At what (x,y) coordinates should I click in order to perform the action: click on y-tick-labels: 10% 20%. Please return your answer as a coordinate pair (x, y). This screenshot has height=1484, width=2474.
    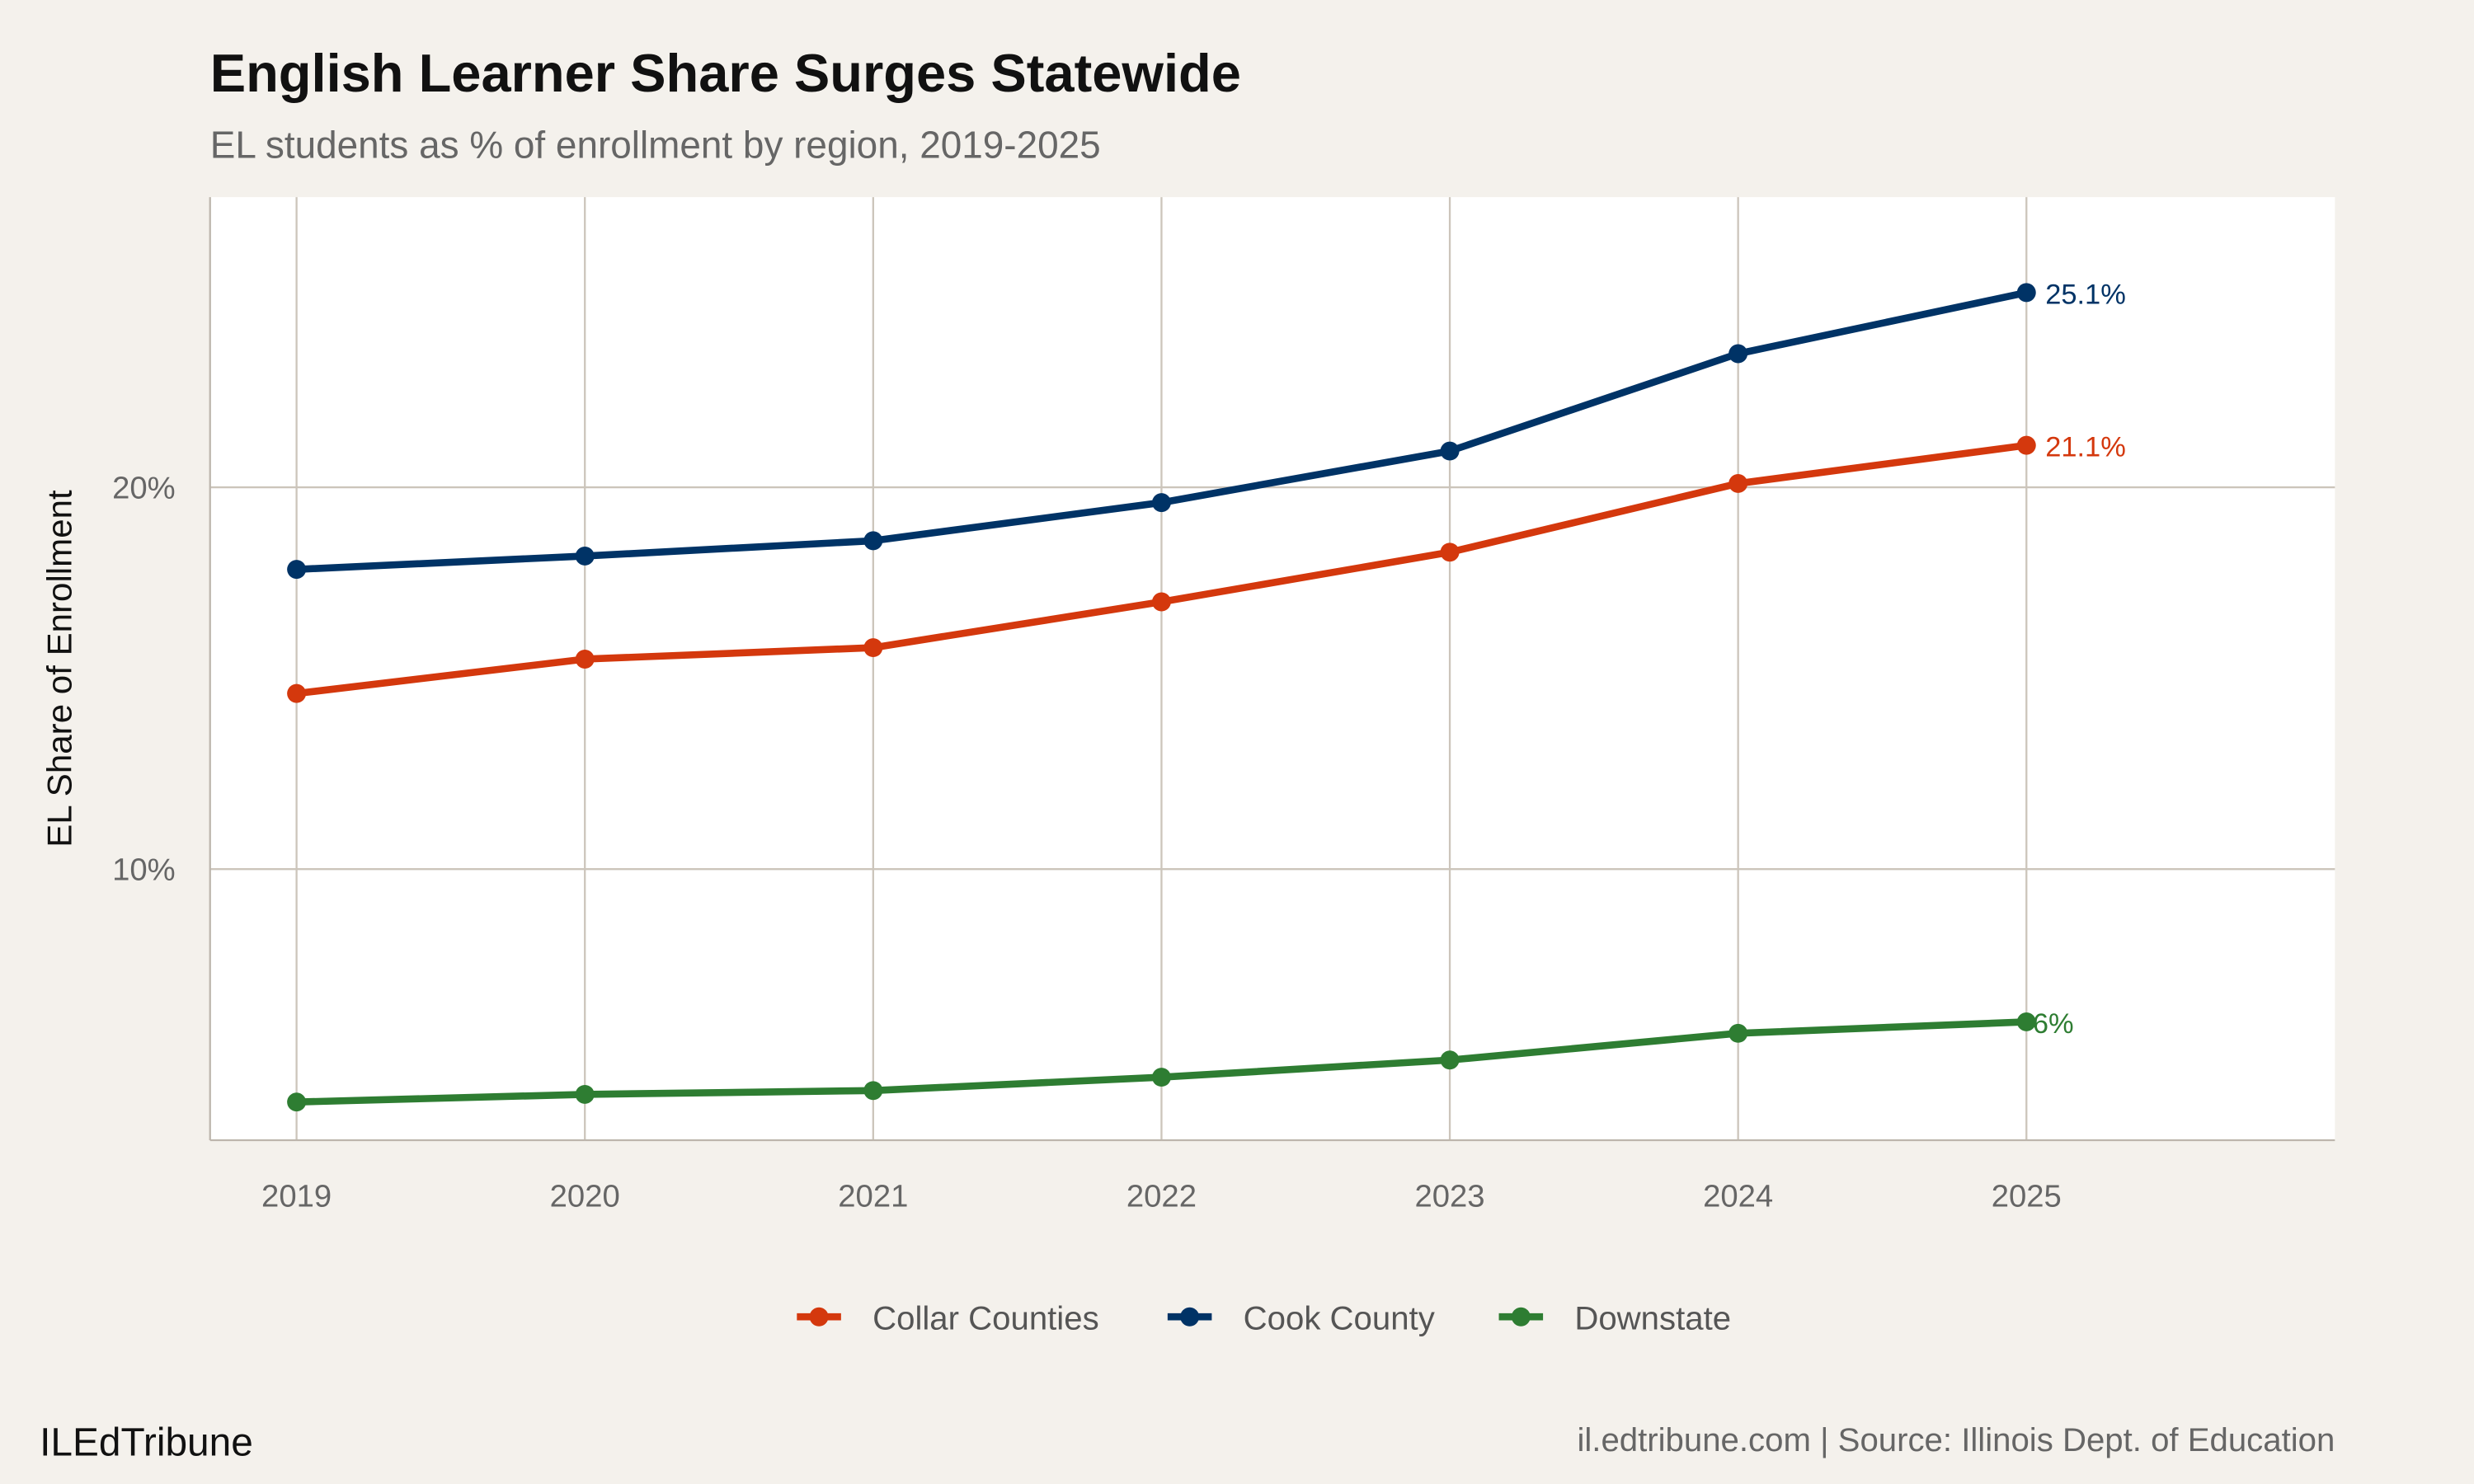
    Looking at the image, I should click on (144, 678).